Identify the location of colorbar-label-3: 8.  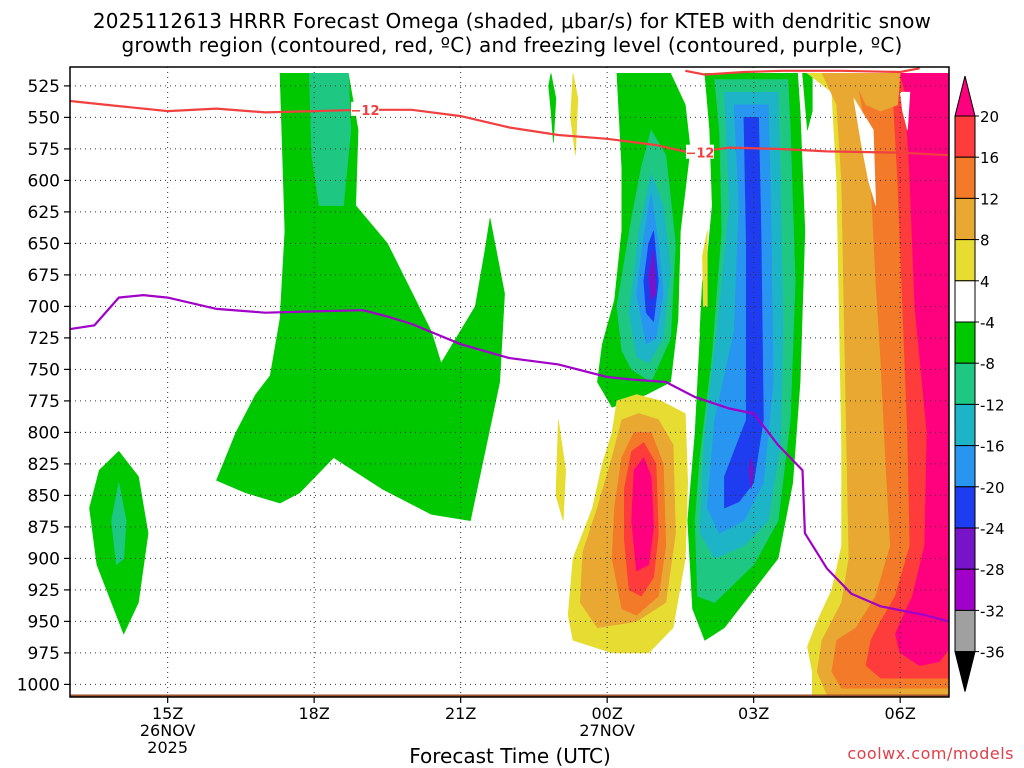
(985, 241).